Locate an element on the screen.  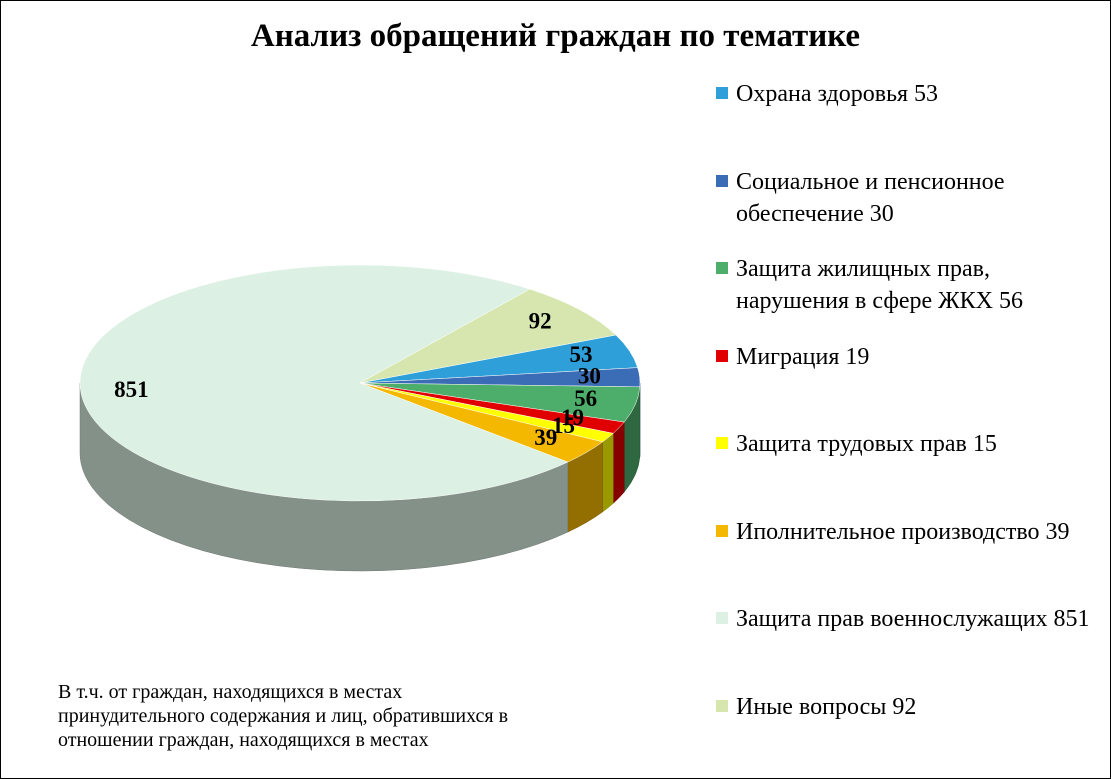
data-label: 19 is located at coordinates (572, 417).